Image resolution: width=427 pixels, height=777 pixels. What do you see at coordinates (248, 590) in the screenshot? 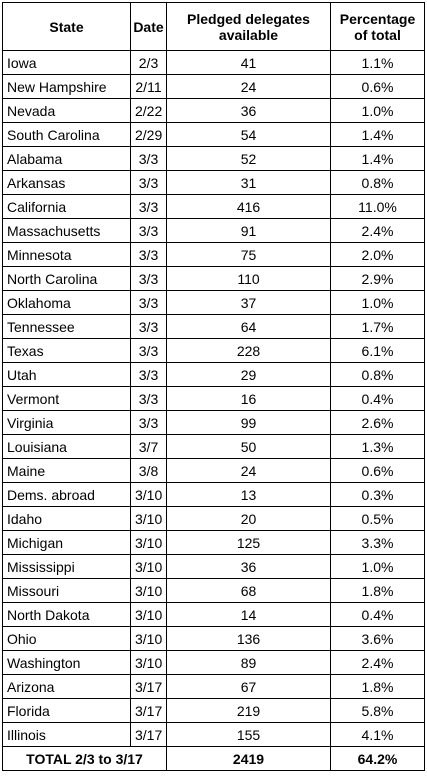
I see `cell: 68` at bounding box center [248, 590].